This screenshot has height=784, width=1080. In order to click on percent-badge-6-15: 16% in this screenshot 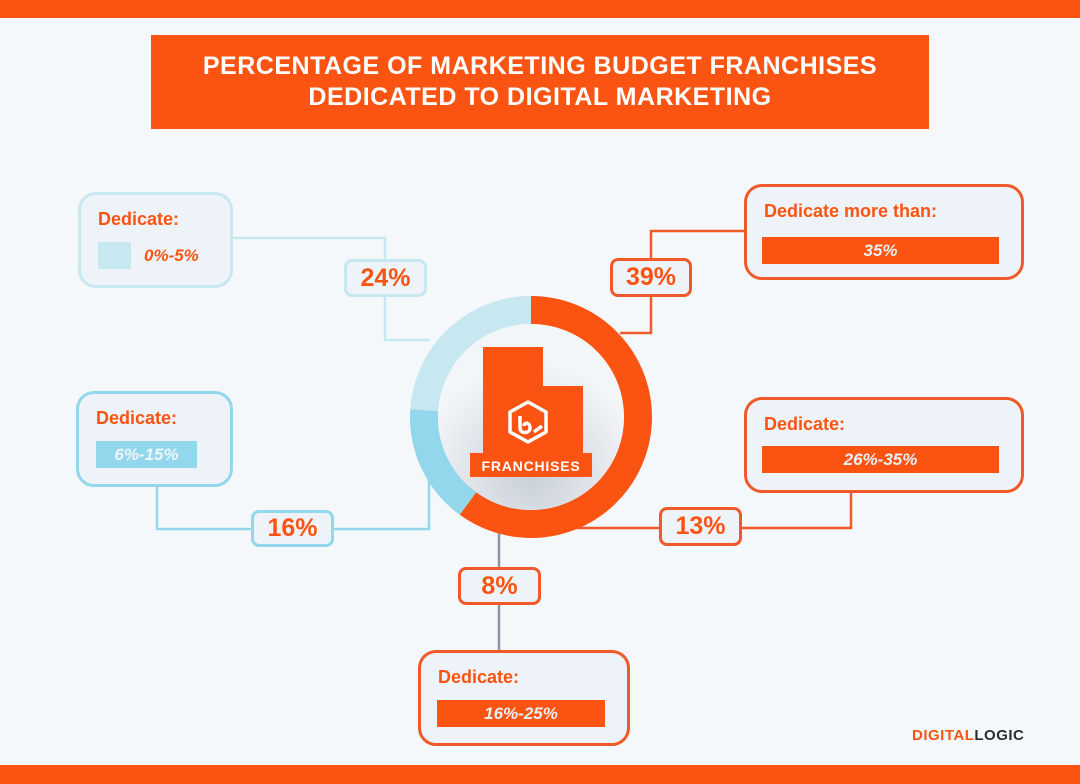, I will do `click(292, 528)`.